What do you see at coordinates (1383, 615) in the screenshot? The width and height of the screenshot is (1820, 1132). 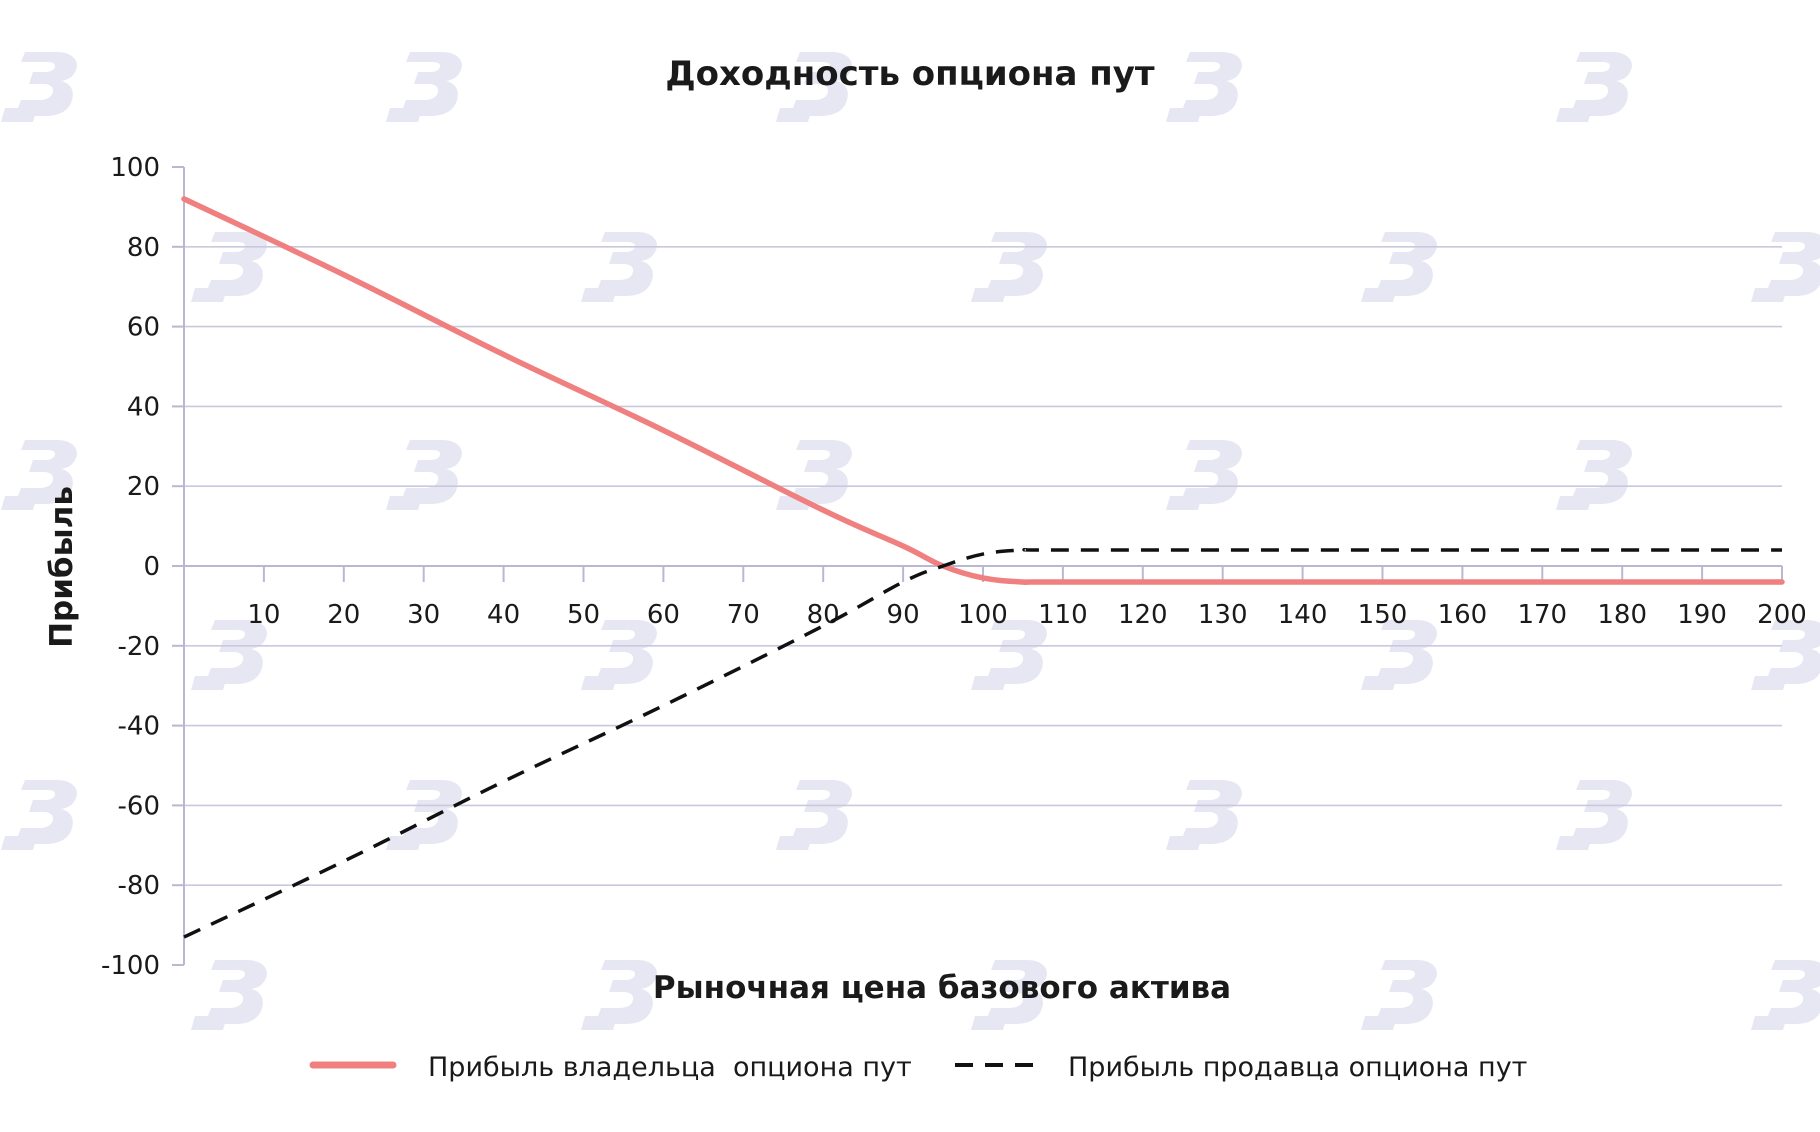 I see `x-tick-label: 150` at bounding box center [1383, 615].